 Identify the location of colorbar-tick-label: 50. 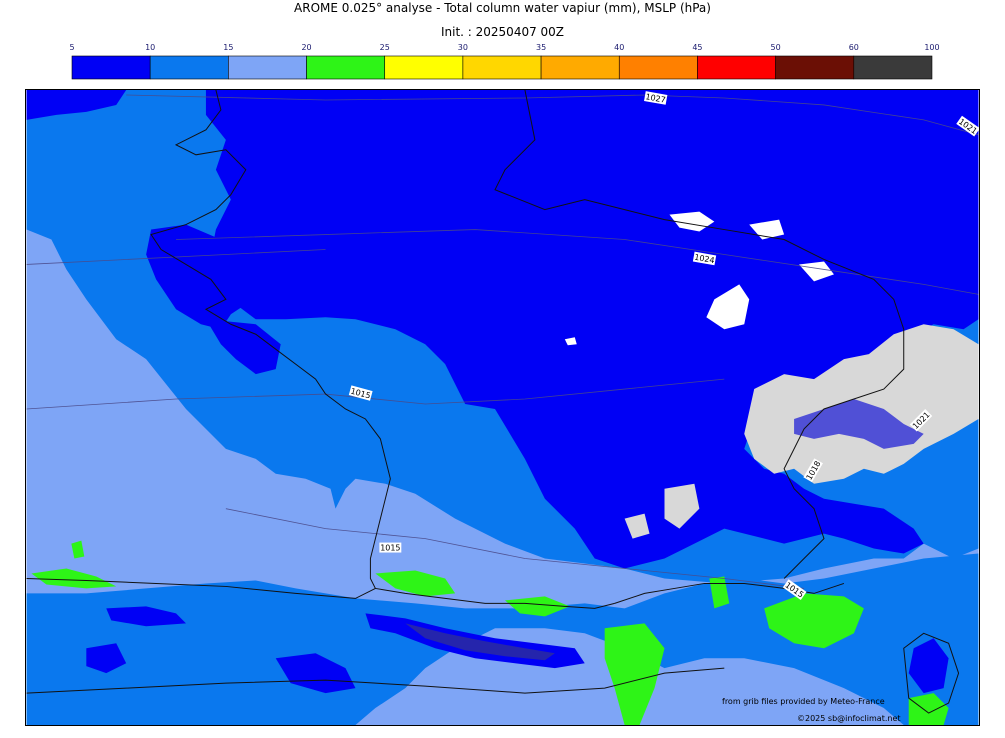
(776, 47).